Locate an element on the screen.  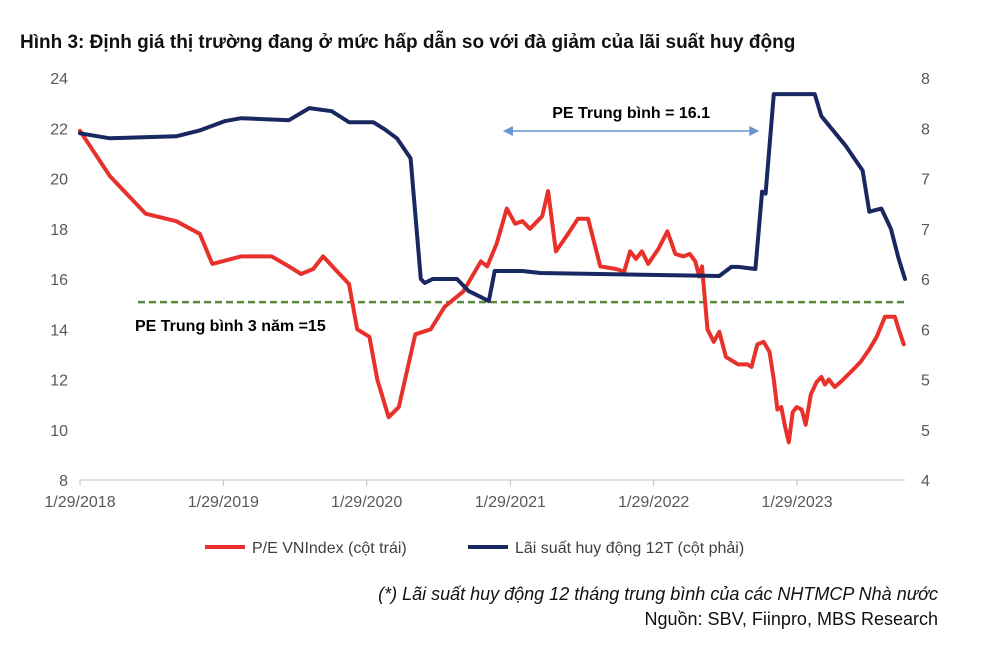
x-tick-label: 1/29/2023 is located at coordinates (796, 502).